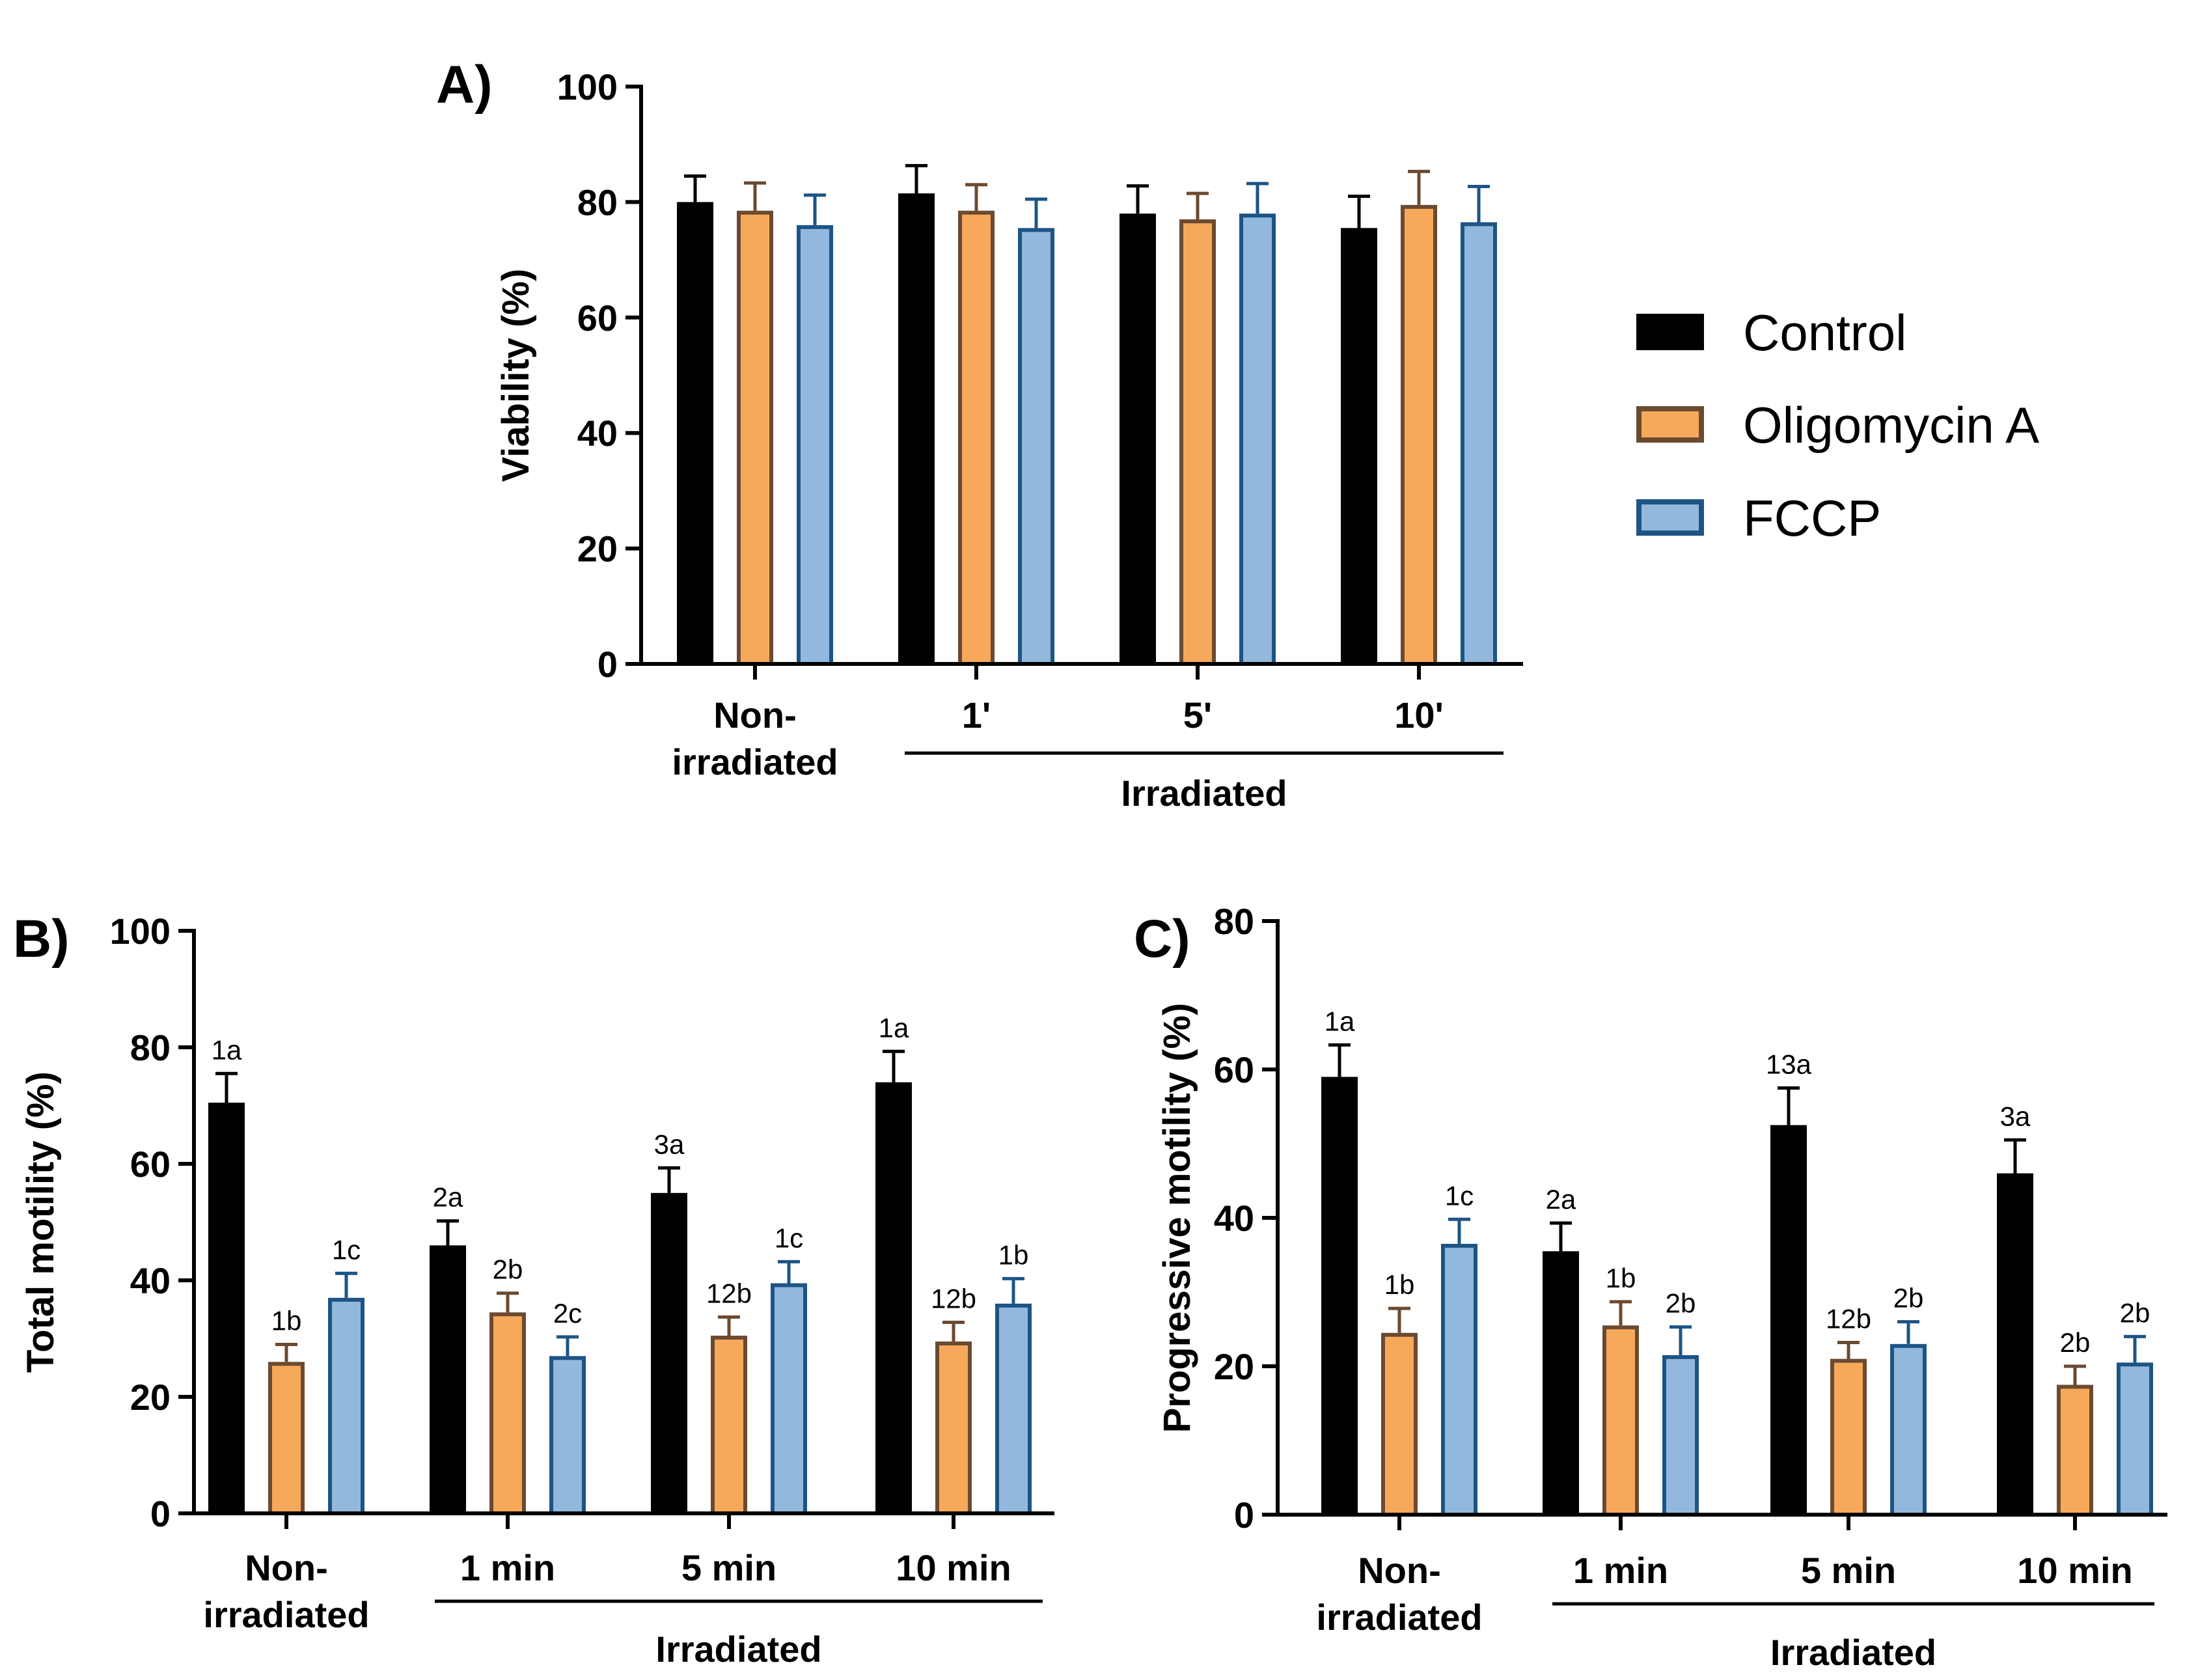 Image resolution: width=2198 pixels, height=1680 pixels. I want to click on y-axis-label: Total motility (%), so click(41, 1222).